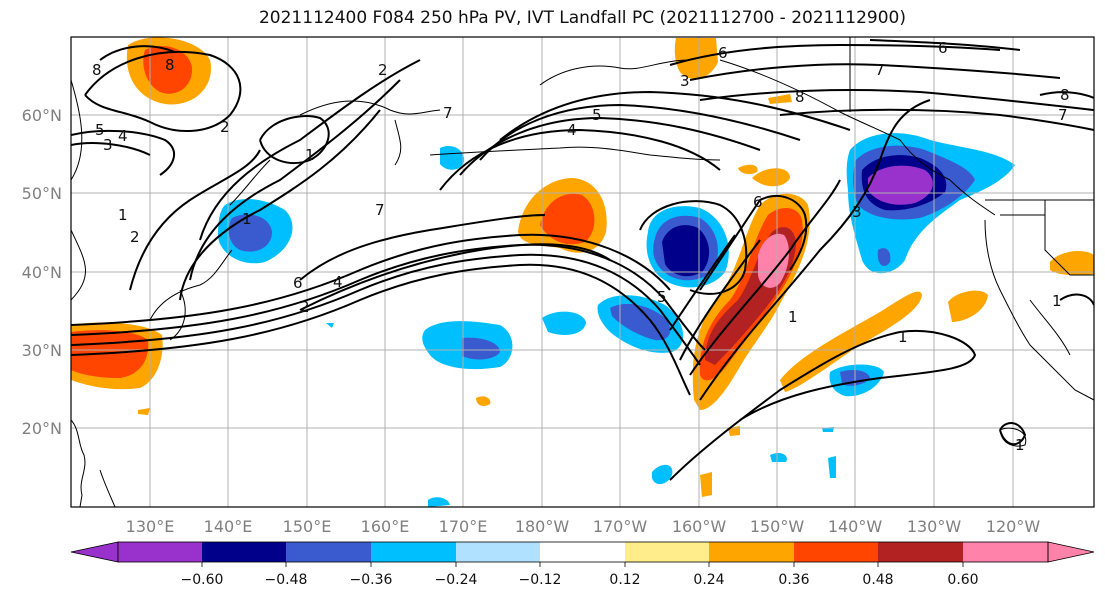  What do you see at coordinates (286, 580) in the screenshot?
I see `colorbar-label: −0.48` at bounding box center [286, 580].